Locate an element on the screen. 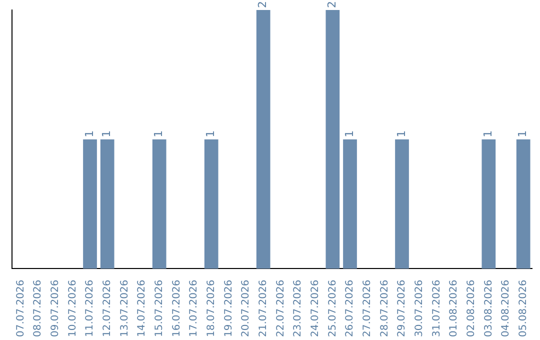  x-tick-label: 26.07.2026 is located at coordinates (350, 309).